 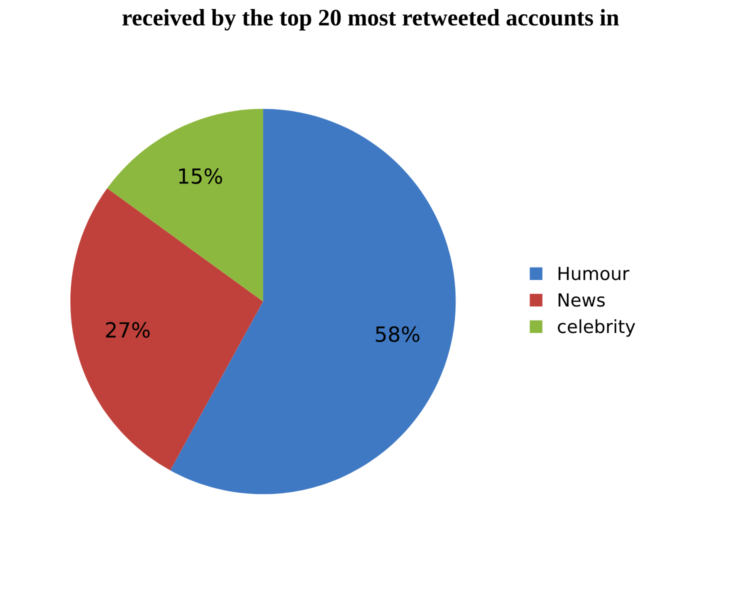 What do you see at coordinates (370, 20) in the screenshot?
I see `chart-title: received by the top 20 most retweeted accounts in` at bounding box center [370, 20].